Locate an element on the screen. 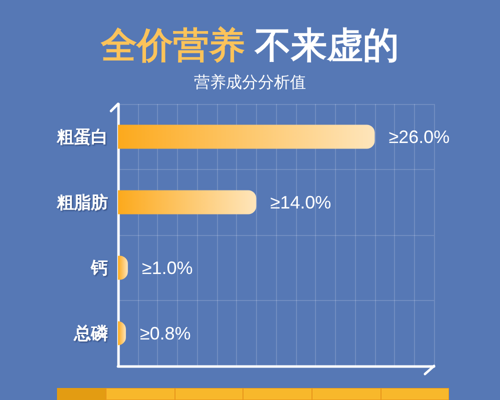 The image size is (500, 400). y-tick-label: 总磷 is located at coordinates (91, 333).